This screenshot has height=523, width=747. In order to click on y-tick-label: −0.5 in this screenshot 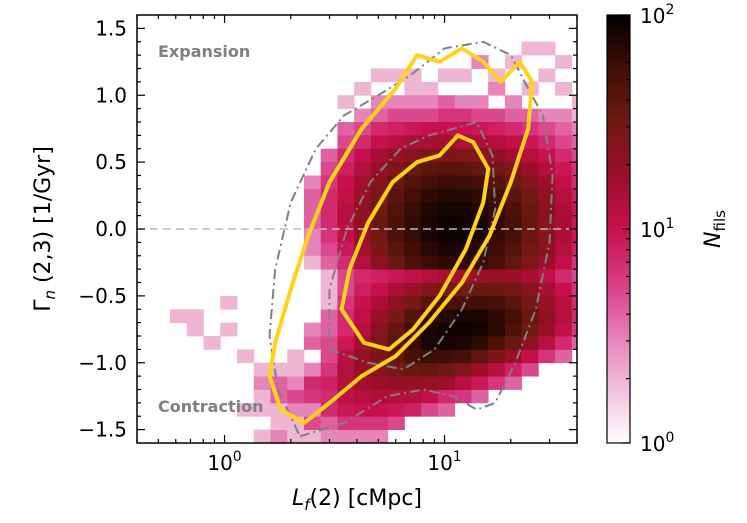, I will do `click(102, 296)`.